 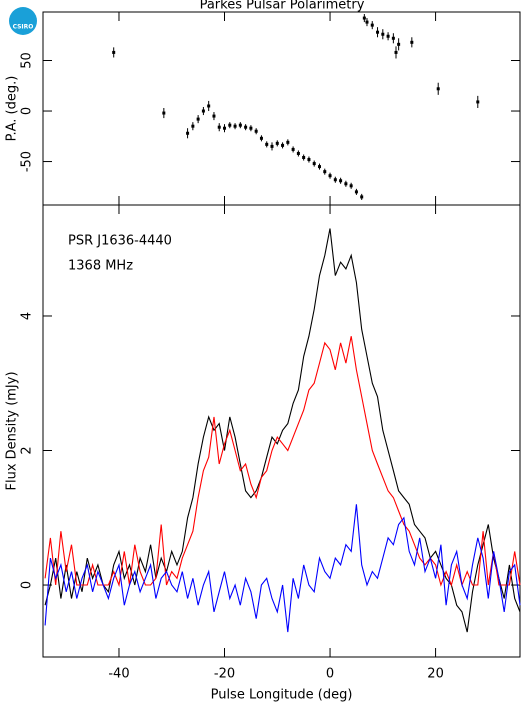 What do you see at coordinates (23, 21) in the screenshot?
I see `logo-badge` at bounding box center [23, 21].